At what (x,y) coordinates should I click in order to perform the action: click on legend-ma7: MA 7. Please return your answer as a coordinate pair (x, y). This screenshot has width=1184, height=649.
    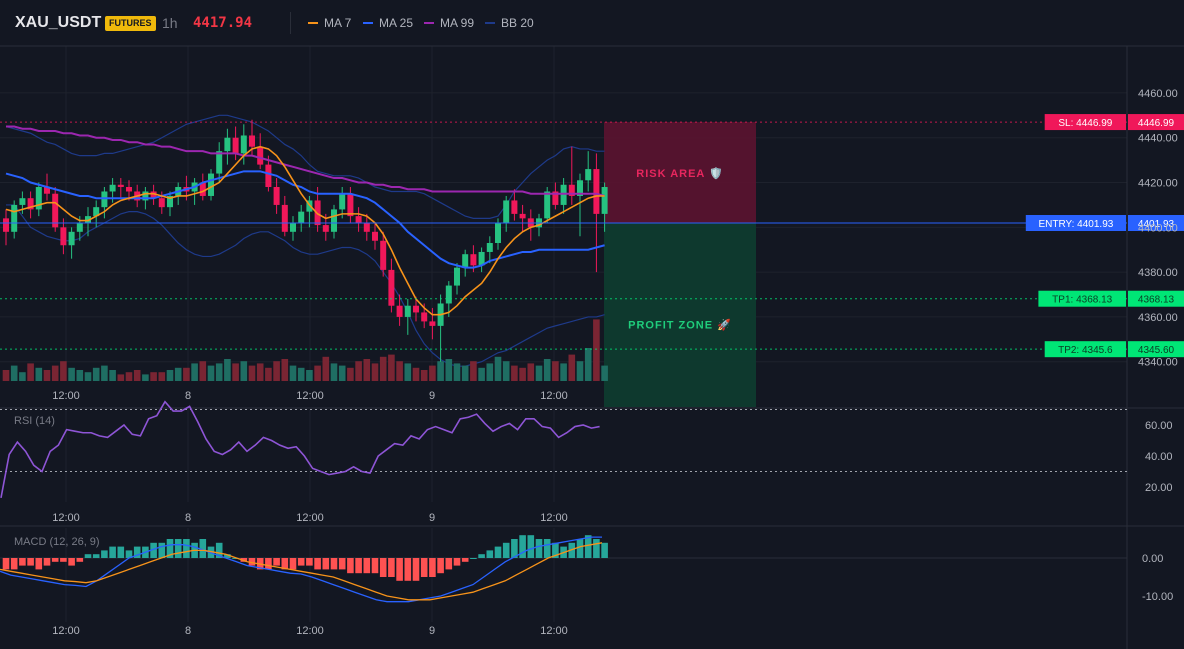
    Looking at the image, I should click on (329, 23).